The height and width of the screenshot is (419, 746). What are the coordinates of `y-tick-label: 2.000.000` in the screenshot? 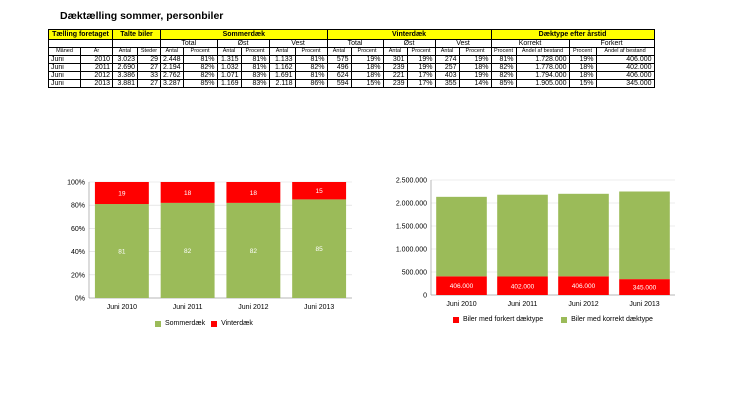 It's located at (411, 204).